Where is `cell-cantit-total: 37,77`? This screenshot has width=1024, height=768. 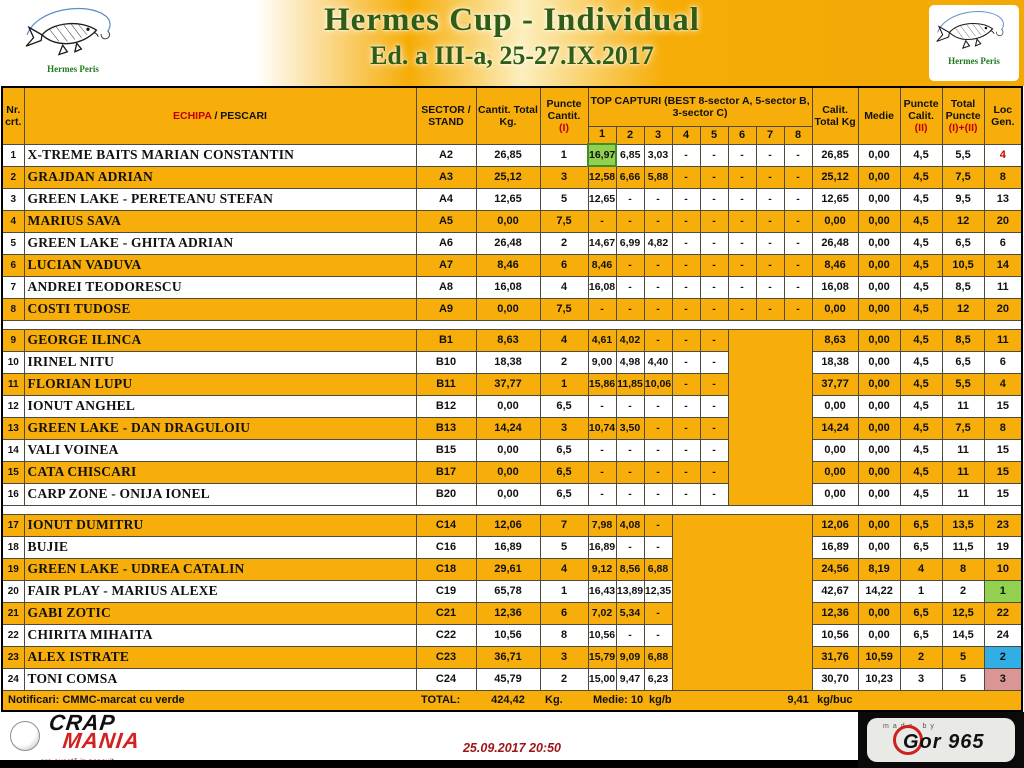
cell-cantit-total: 37,77 is located at coordinates (508, 384).